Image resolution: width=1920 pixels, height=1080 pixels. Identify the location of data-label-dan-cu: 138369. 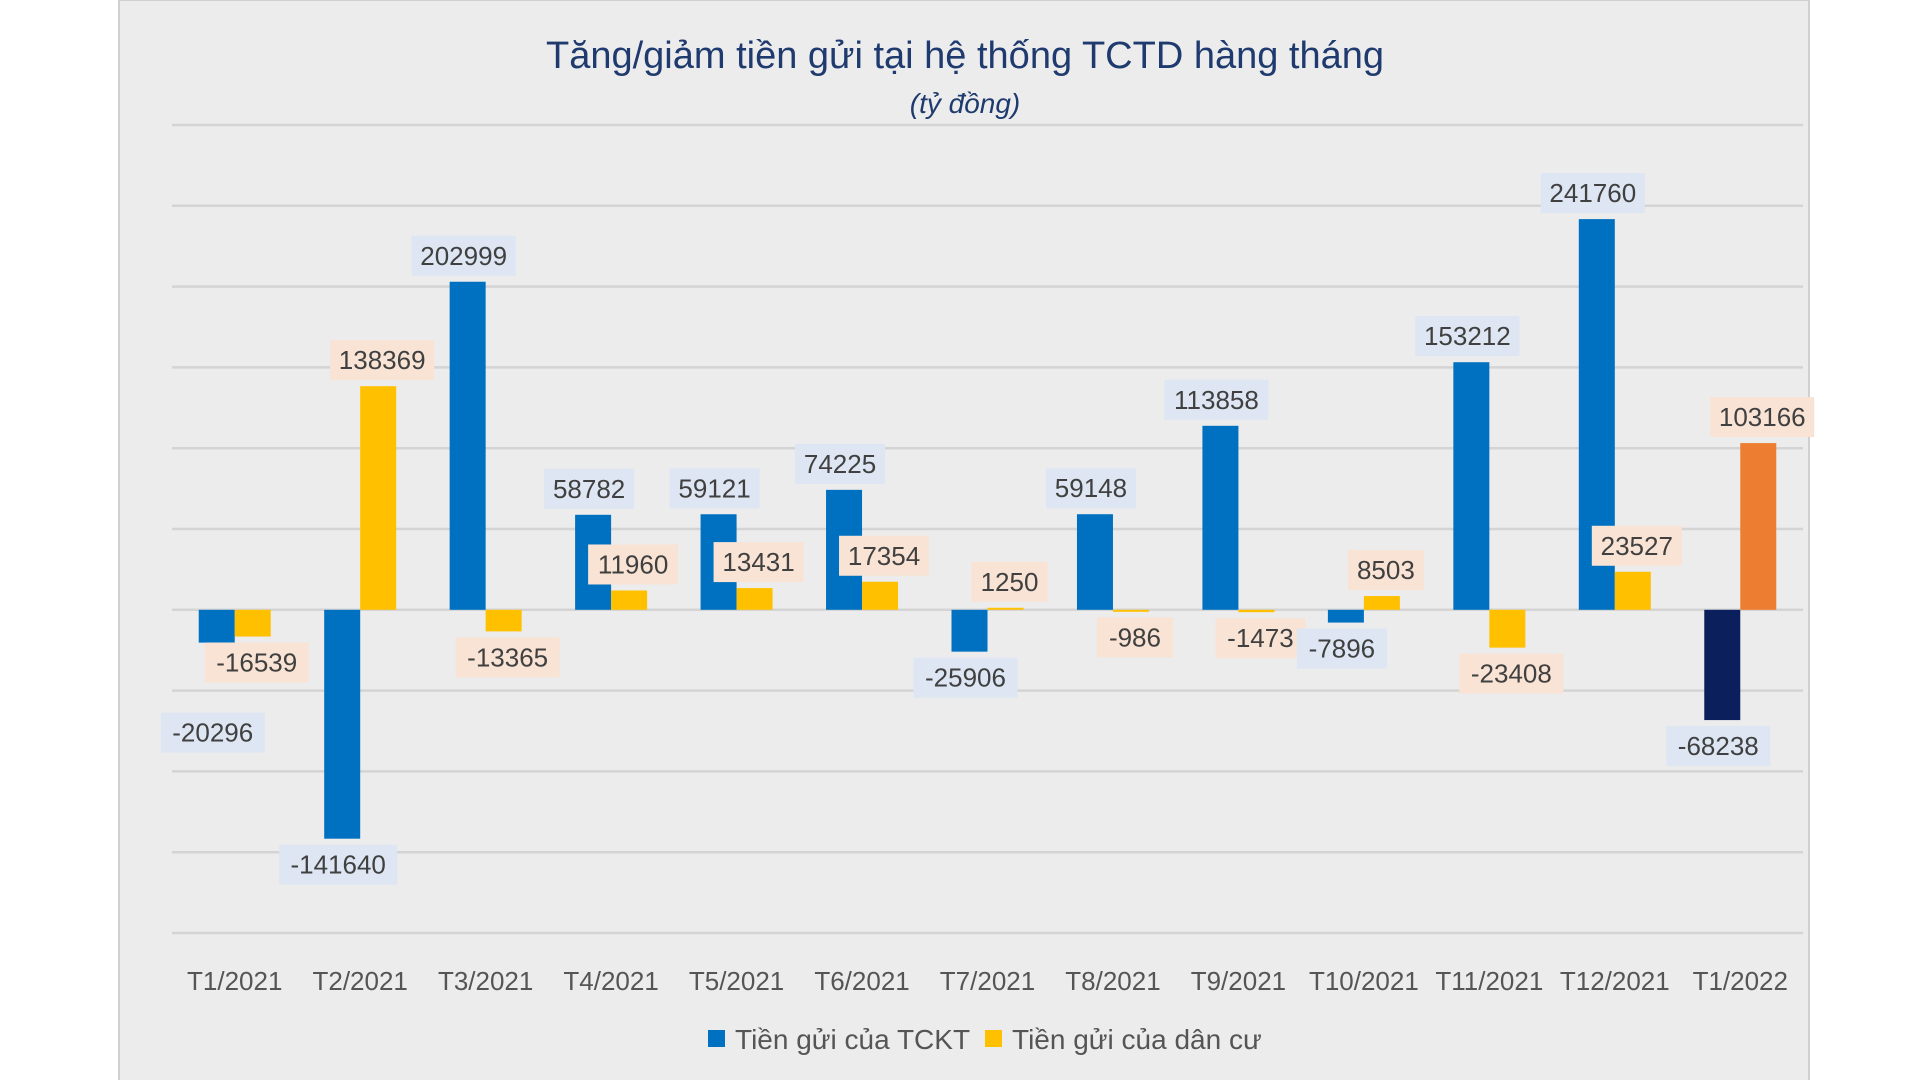
(382, 360).